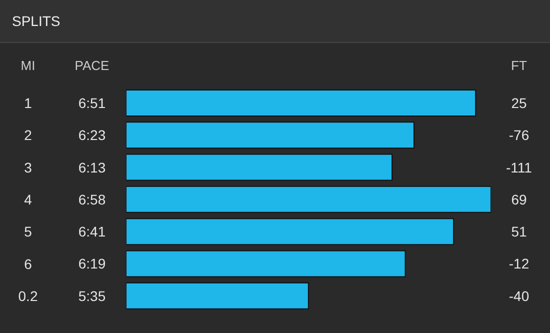 The height and width of the screenshot is (333, 550). What do you see at coordinates (92, 167) in the screenshot?
I see `data-label: 6:13` at bounding box center [92, 167].